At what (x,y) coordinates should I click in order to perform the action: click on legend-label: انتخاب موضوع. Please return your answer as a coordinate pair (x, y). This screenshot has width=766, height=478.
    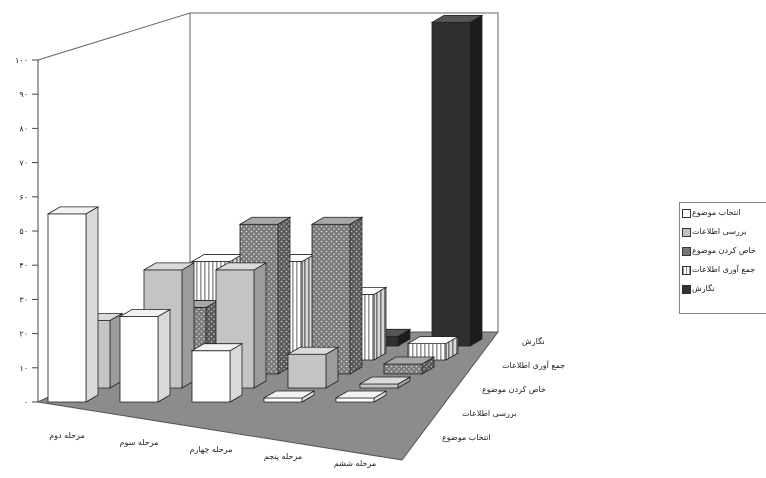
    Looking at the image, I should click on (716, 212).